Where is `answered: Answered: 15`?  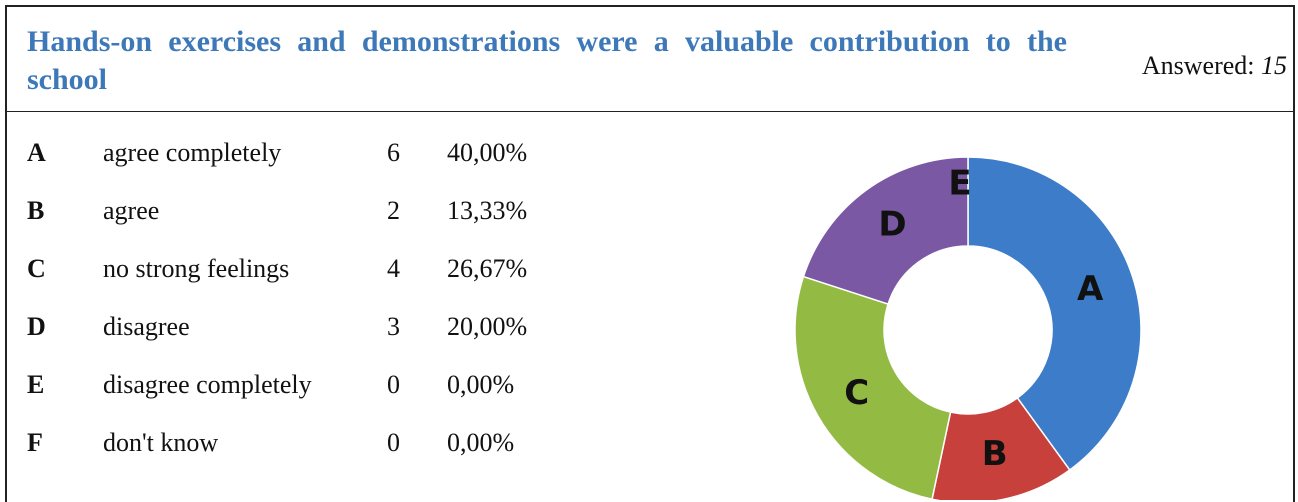
answered: Answered: 15 is located at coordinates (1214, 66).